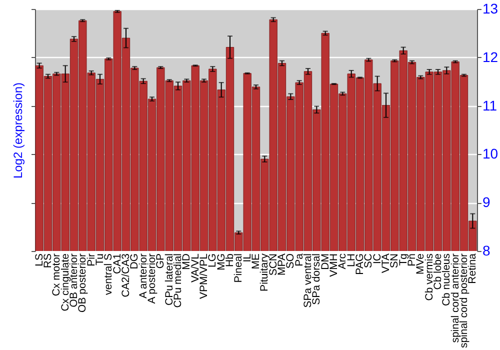 The image size is (500, 350). I want to click on y-axis-title: Log2 (expression), so click(18, 130).